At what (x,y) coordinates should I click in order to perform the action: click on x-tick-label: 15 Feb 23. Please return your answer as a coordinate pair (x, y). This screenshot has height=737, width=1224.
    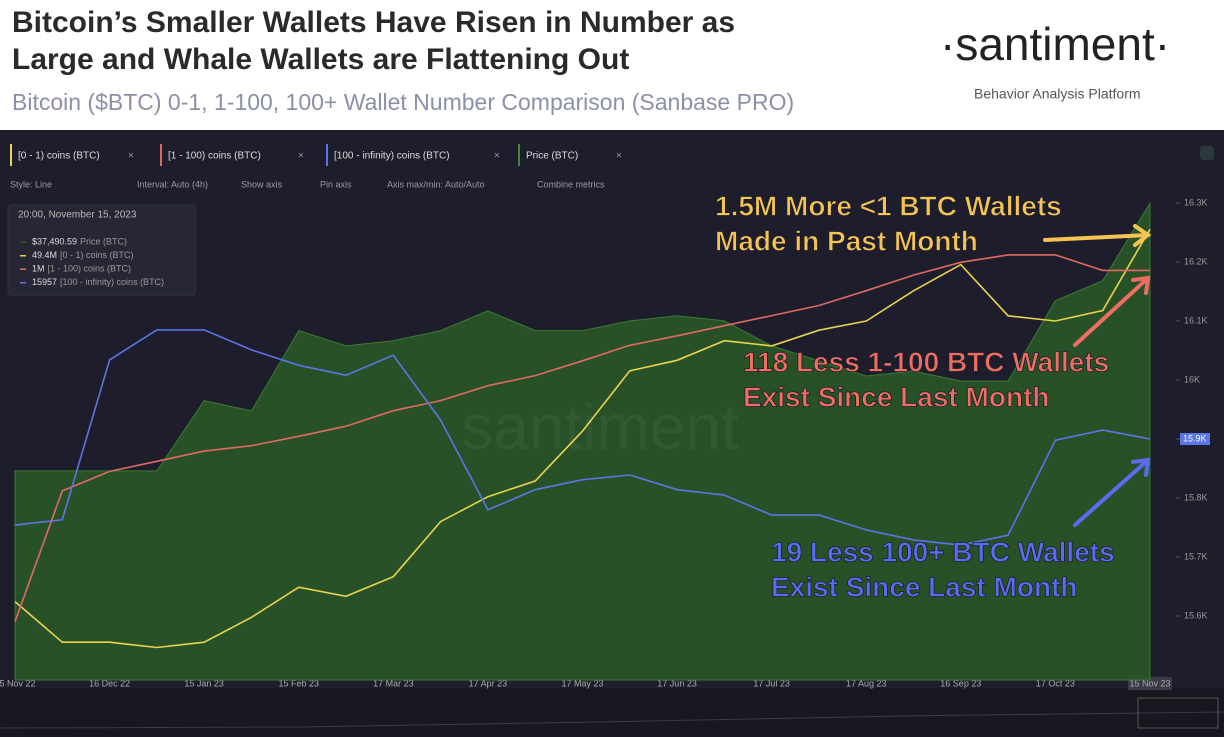
    Looking at the image, I should click on (298, 683).